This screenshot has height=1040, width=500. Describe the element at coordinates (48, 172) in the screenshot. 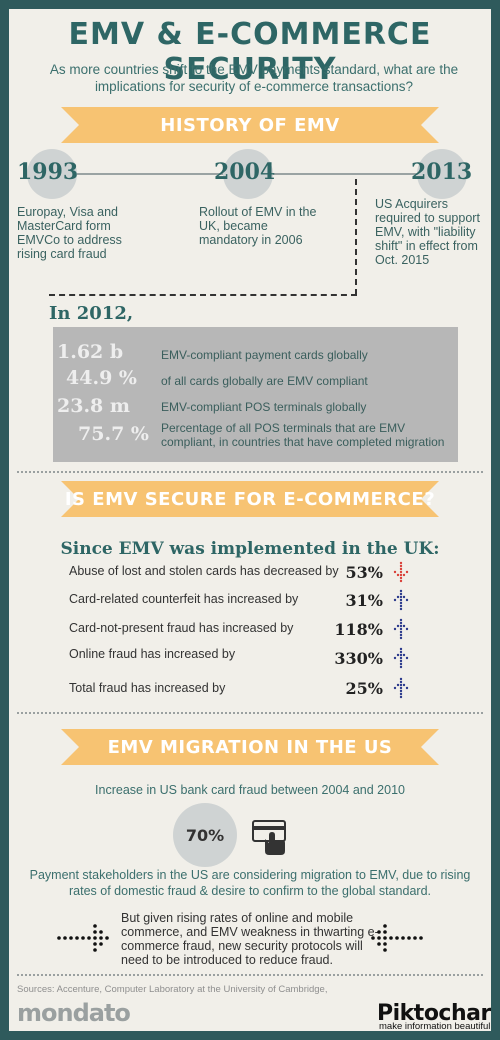

I see `year-1993: 1993` at that location.